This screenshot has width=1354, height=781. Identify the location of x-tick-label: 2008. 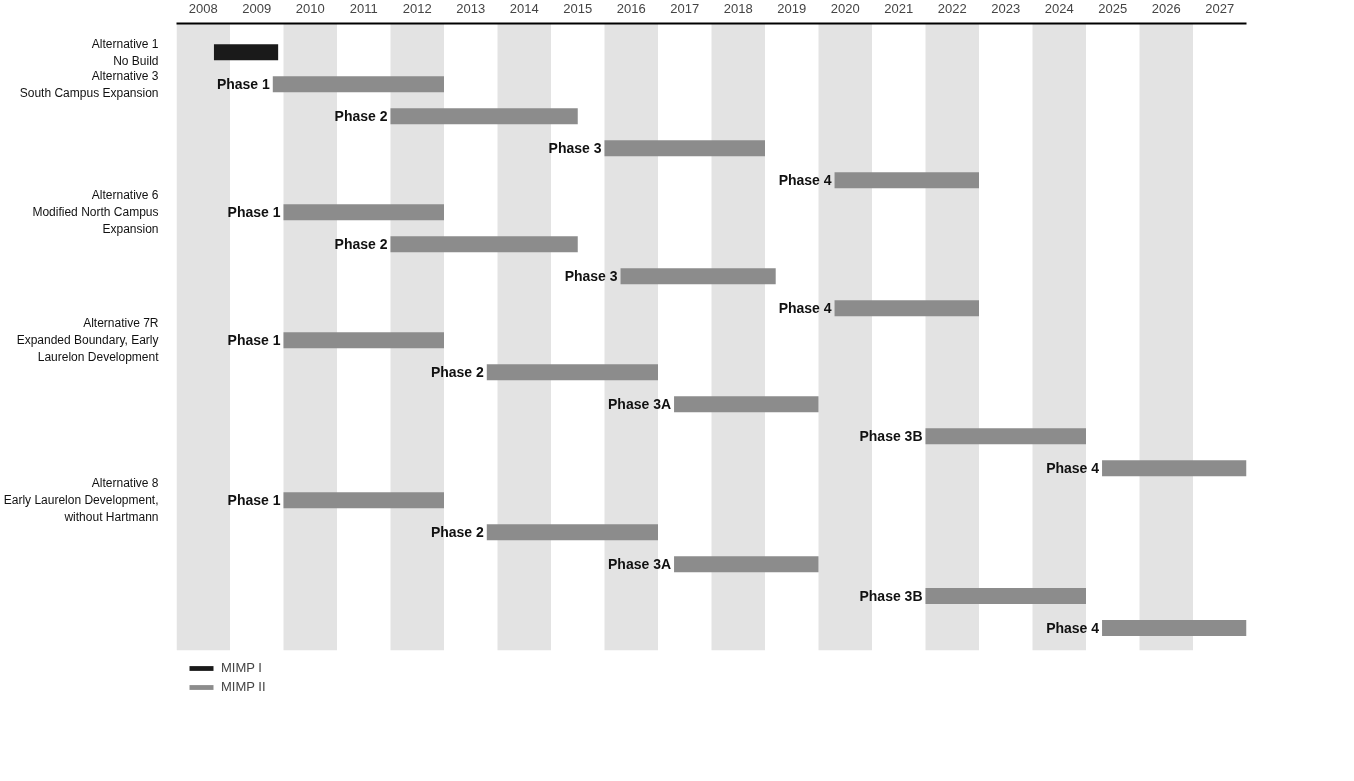
(203, 8).